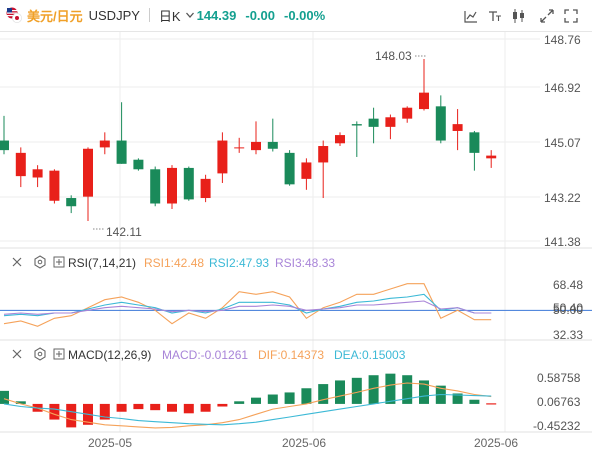 The width and height of the screenshot is (592, 460). What do you see at coordinates (562, 143) in the screenshot?
I see `price-axis-label: 145.07` at bounding box center [562, 143].